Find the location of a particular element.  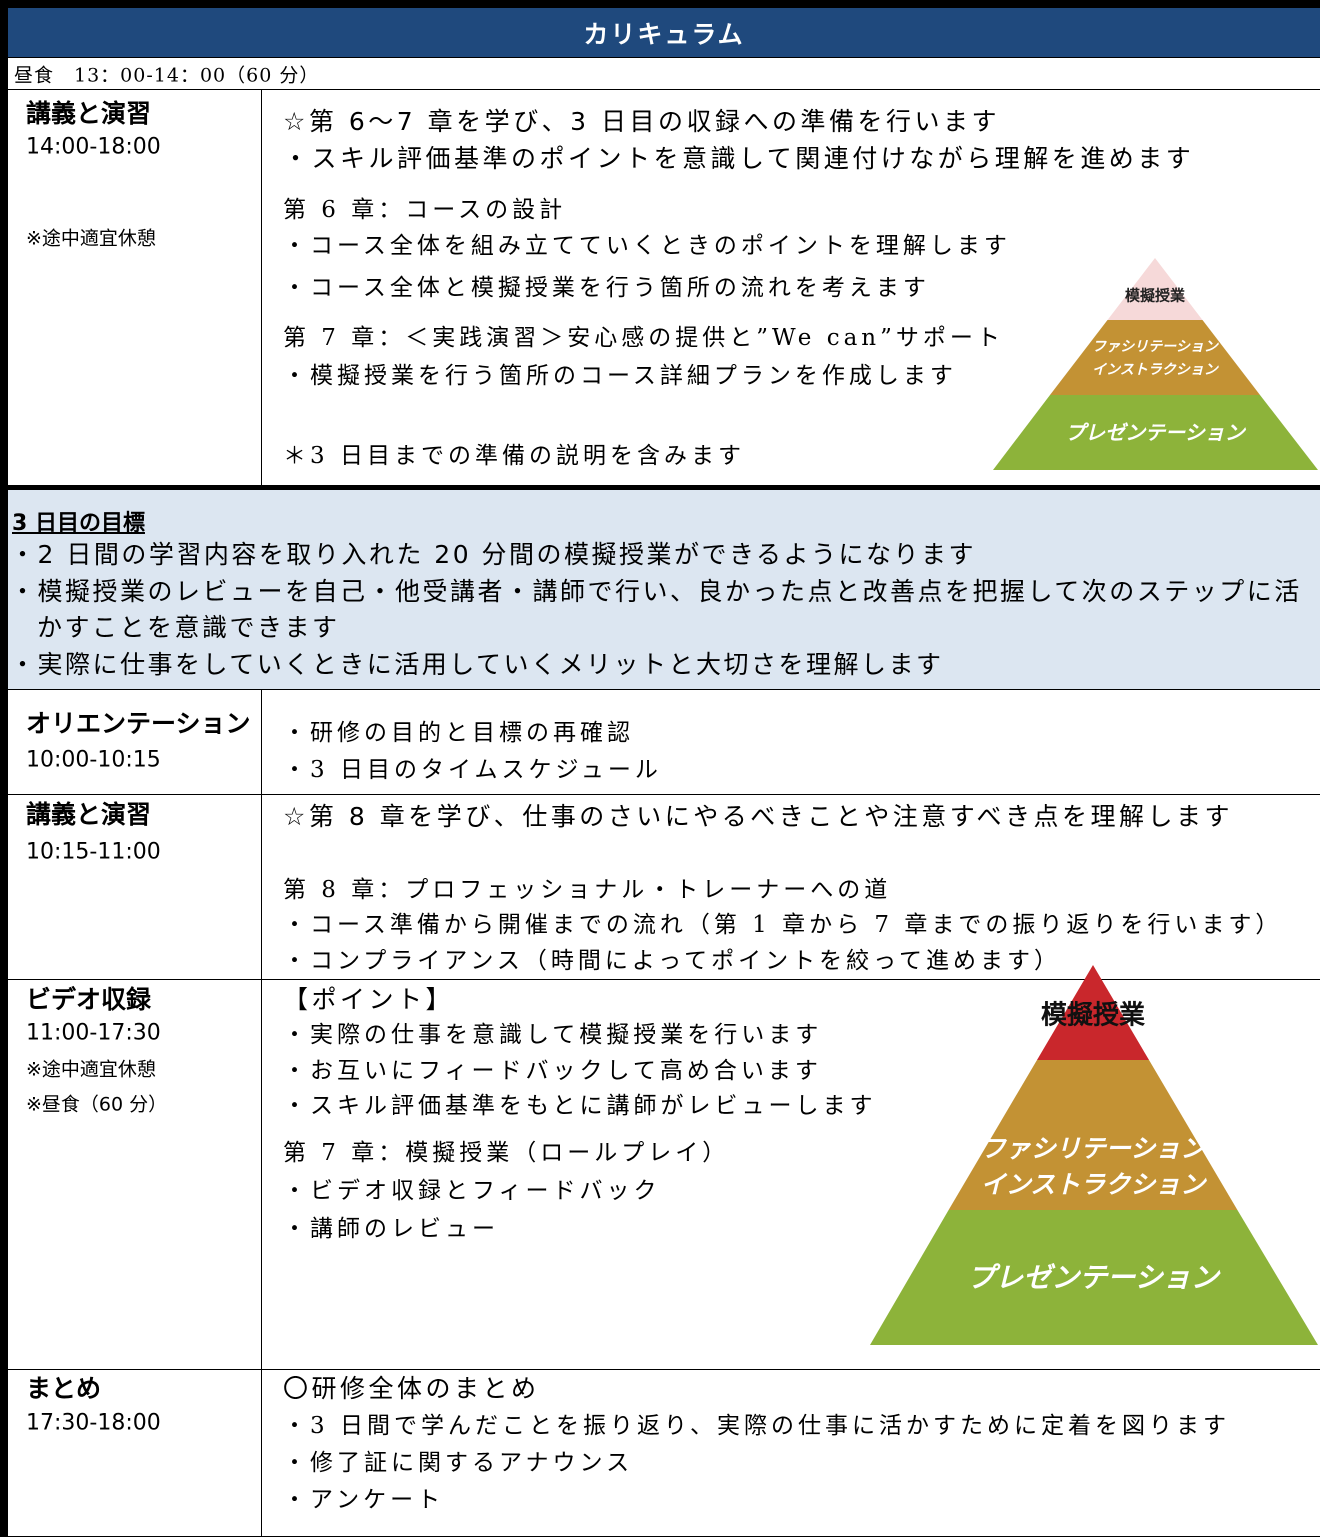

header: カリキュラム is located at coordinates (664, 33).